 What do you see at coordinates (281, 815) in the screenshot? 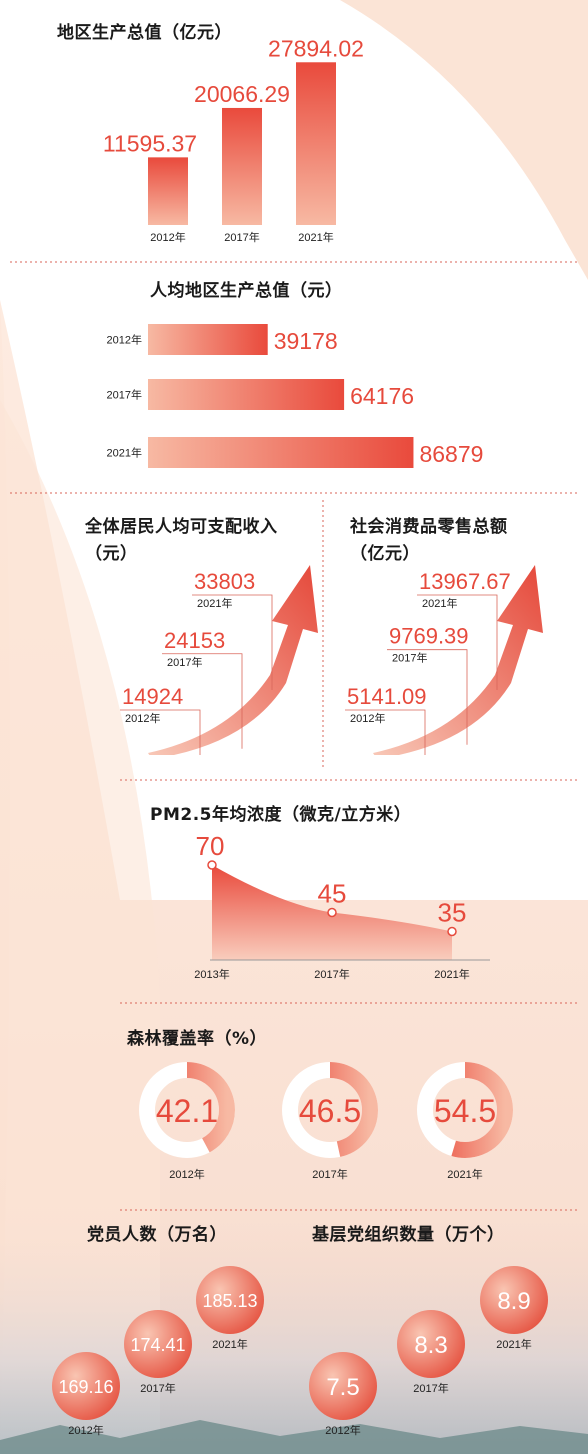
I see `pm-title: PM2.5年均浓度（微克/立方米）` at bounding box center [281, 815].